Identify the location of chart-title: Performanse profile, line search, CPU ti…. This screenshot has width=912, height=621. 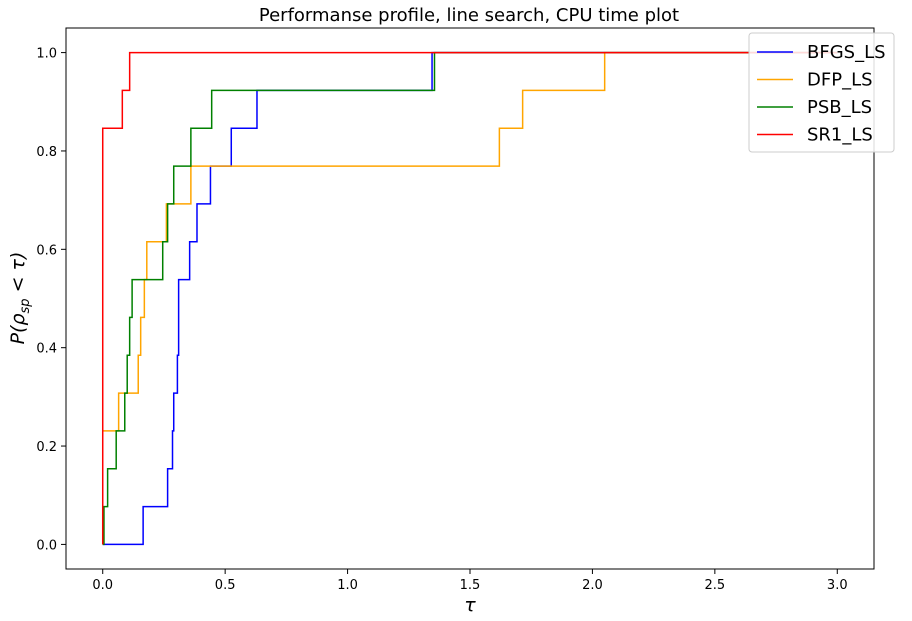
(469, 15).